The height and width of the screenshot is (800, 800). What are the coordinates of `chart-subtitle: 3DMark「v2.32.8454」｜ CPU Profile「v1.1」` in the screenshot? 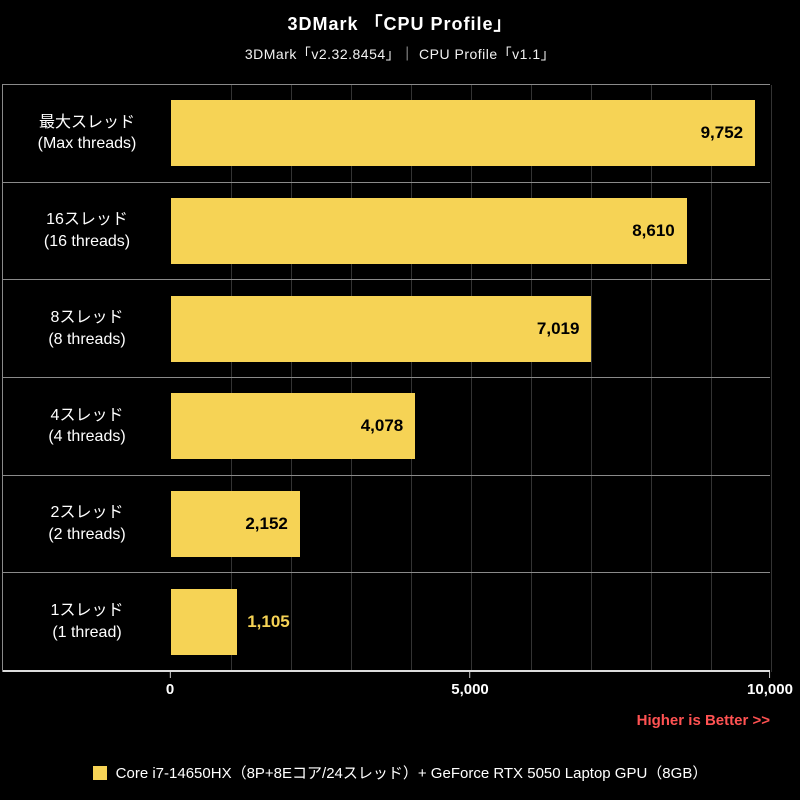 It's located at (400, 54).